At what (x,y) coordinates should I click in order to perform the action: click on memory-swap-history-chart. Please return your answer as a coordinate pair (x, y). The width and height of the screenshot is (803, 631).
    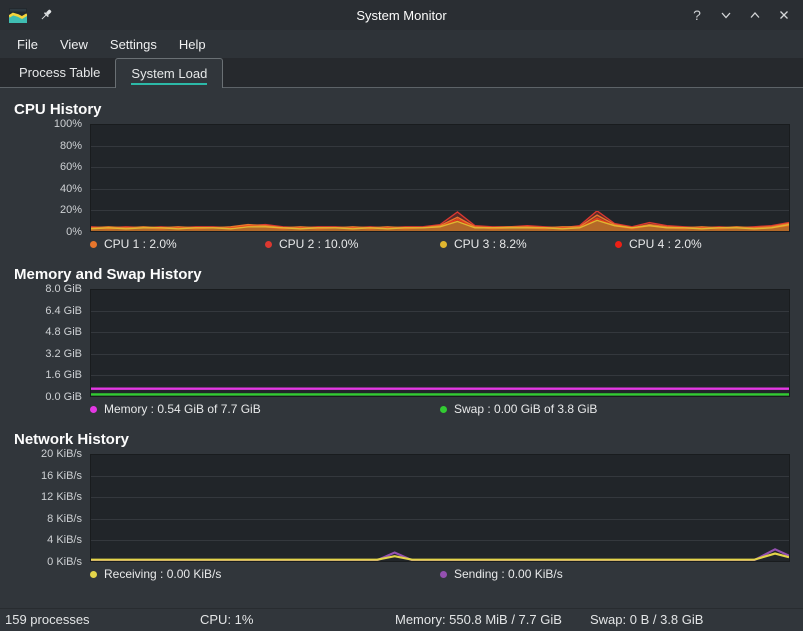
    Looking at the image, I should click on (440, 343).